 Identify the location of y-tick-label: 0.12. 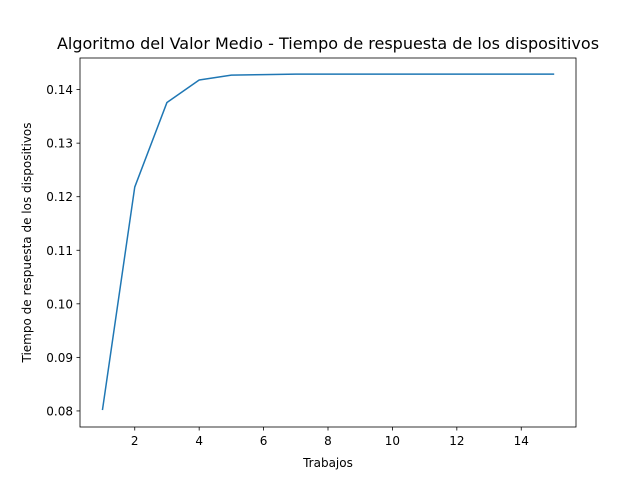
(59, 197).